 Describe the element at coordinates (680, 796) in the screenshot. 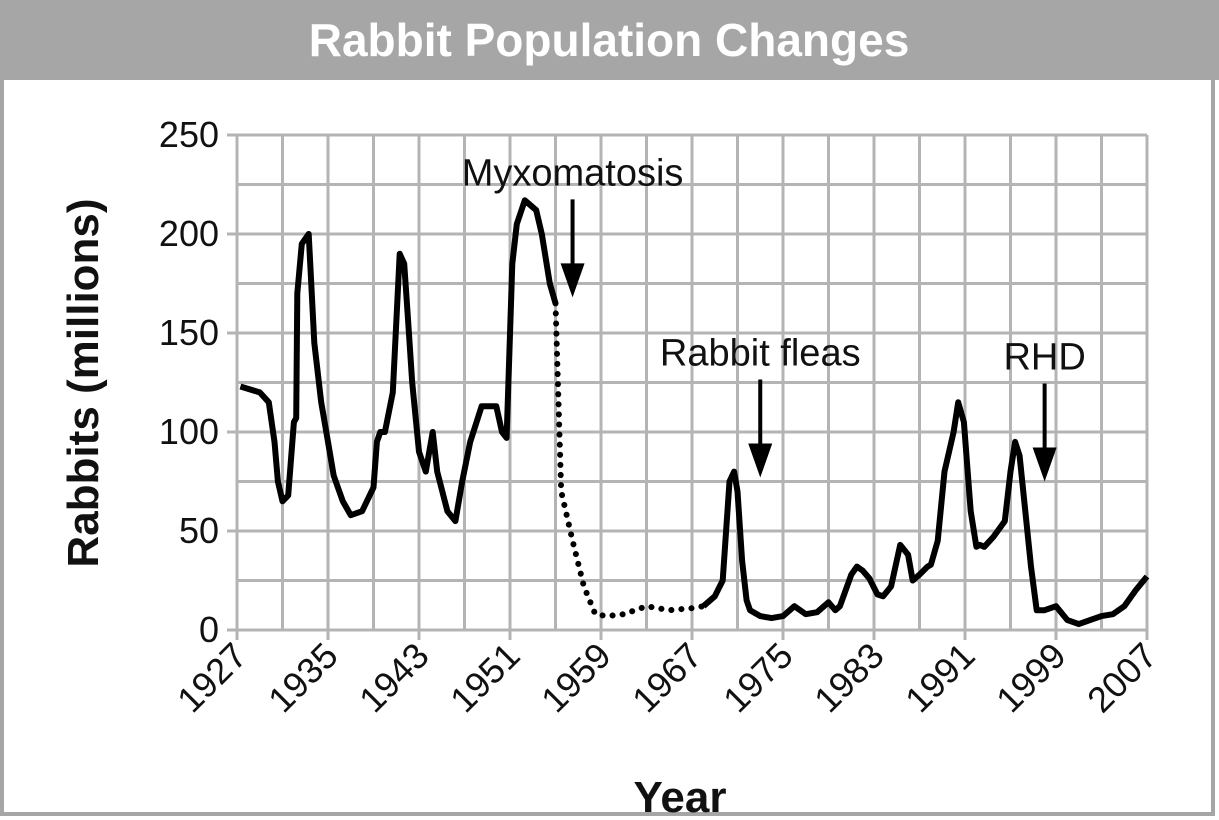

I see `x-axis-label: Year` at that location.